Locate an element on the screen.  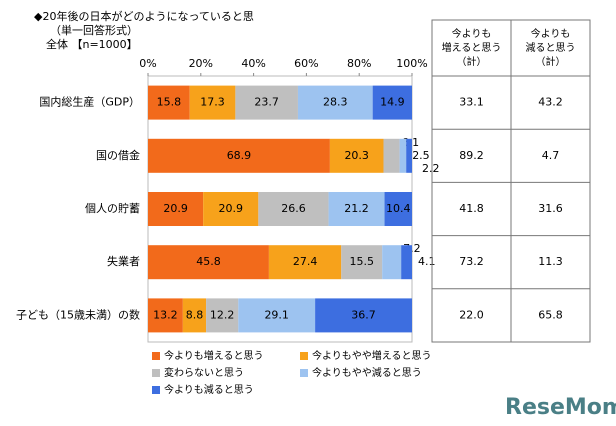
table-cell: 65.8 is located at coordinates (550, 314).